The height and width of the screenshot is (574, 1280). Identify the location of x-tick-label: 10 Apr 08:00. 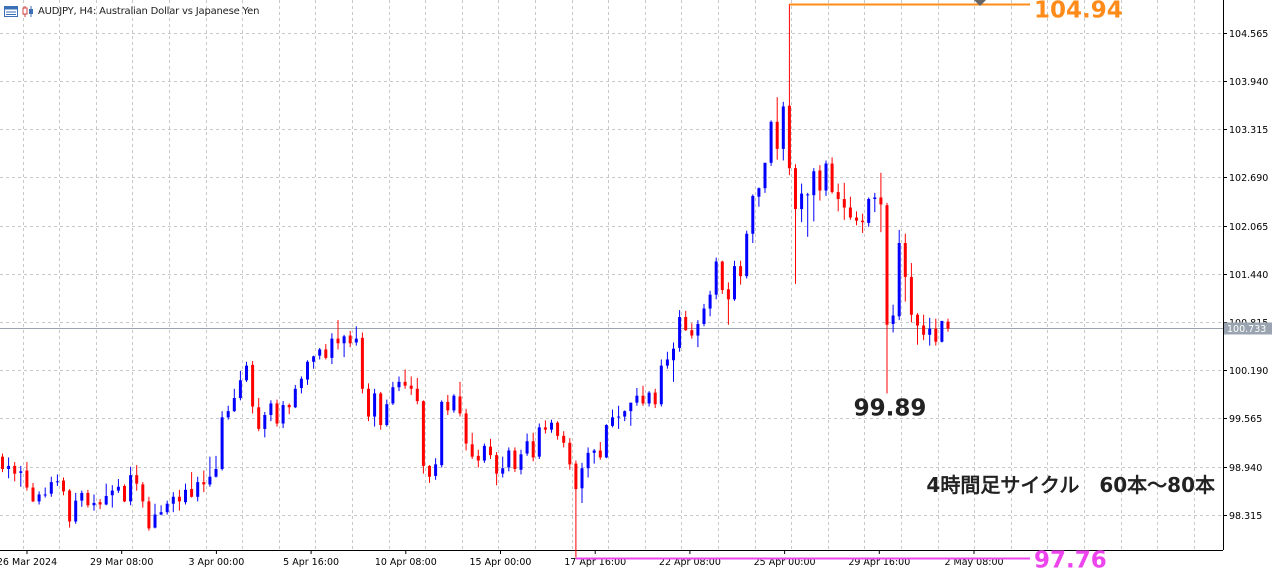
(406, 562).